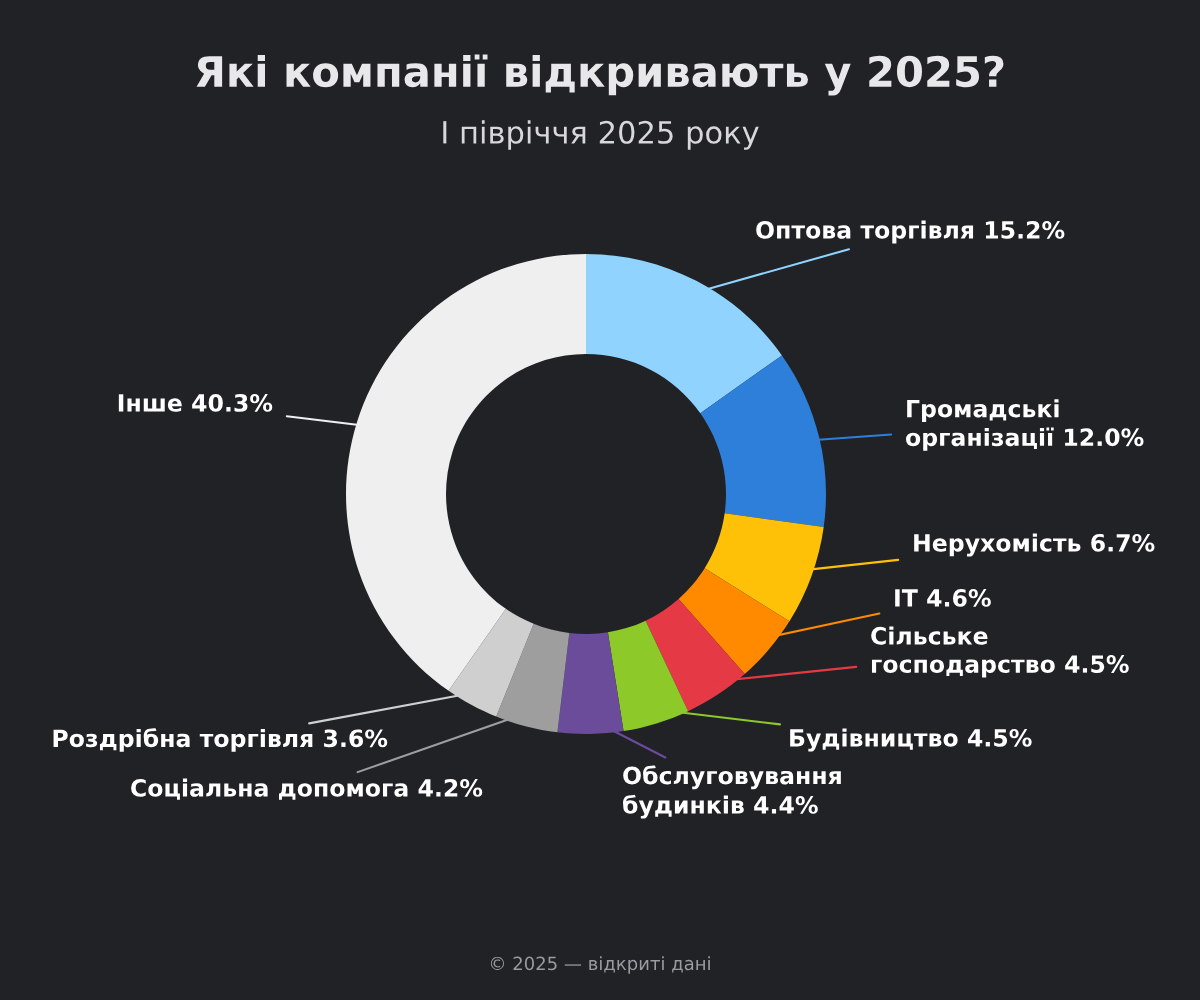 The height and width of the screenshot is (1000, 1200). What do you see at coordinates (943, 597) in the screenshot?
I see `slice-label: IT 4.6%` at bounding box center [943, 597].